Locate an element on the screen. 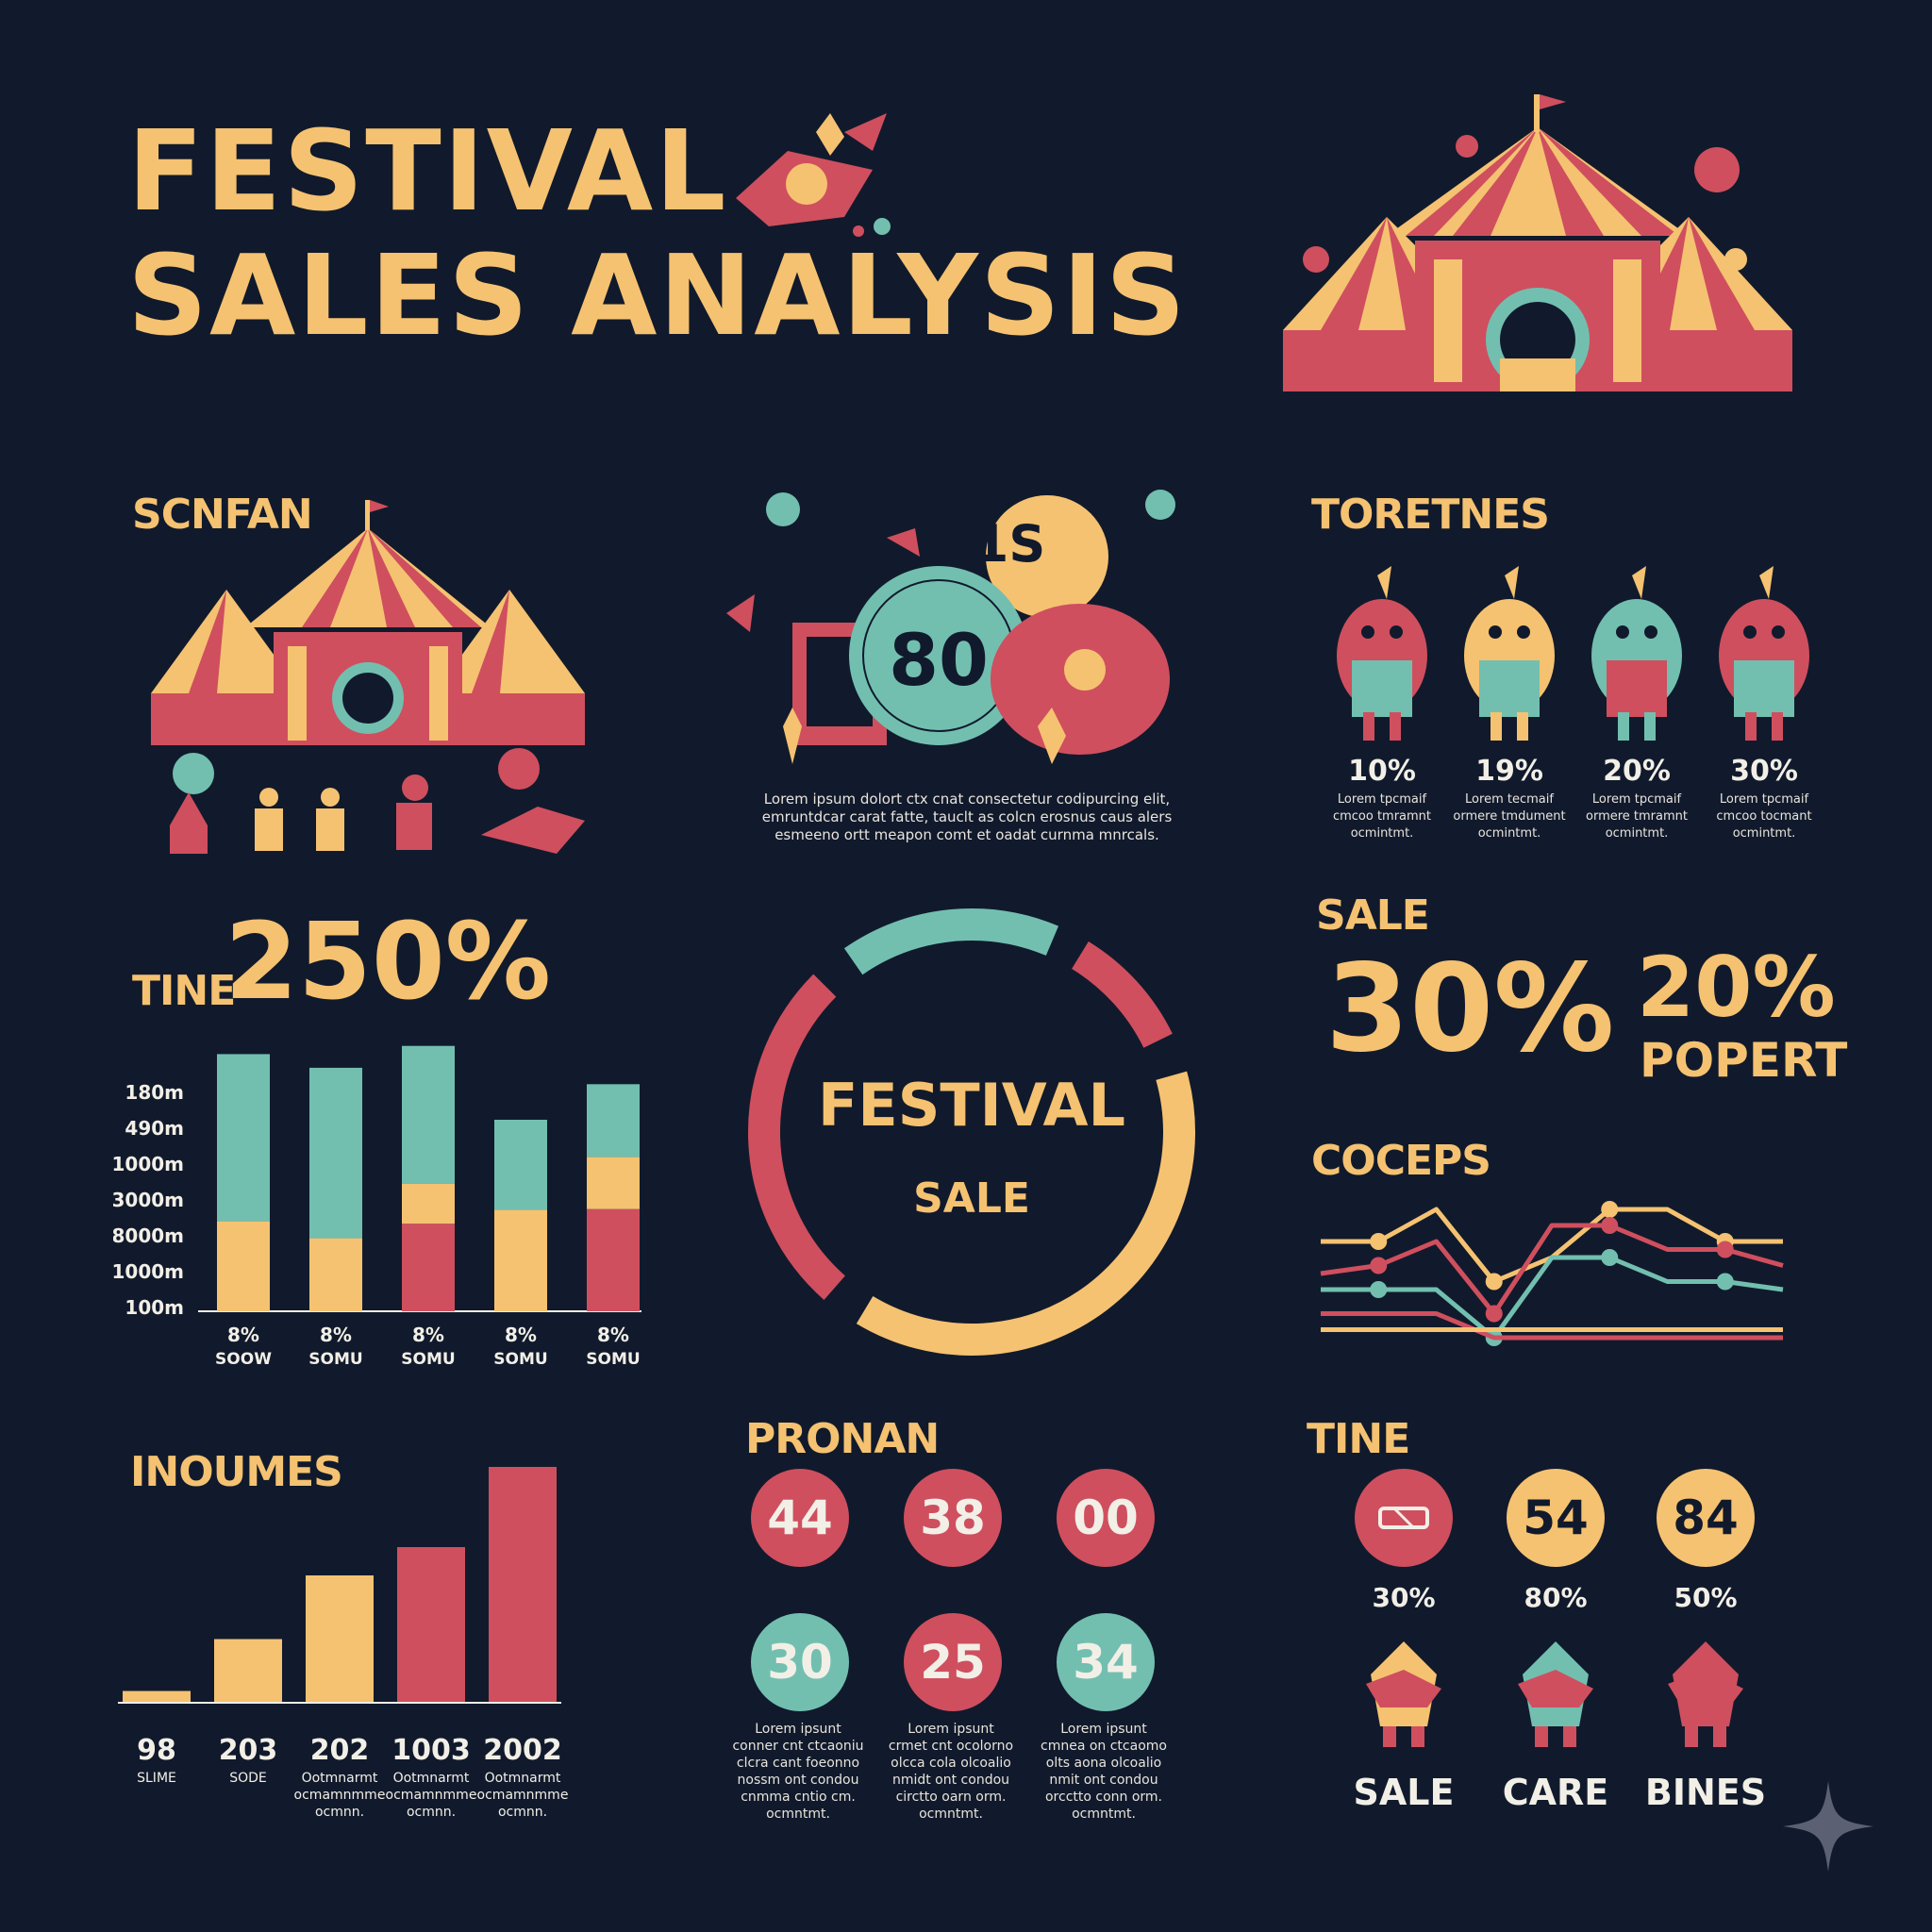  ticket-icon is located at coordinates (1404, 1518).